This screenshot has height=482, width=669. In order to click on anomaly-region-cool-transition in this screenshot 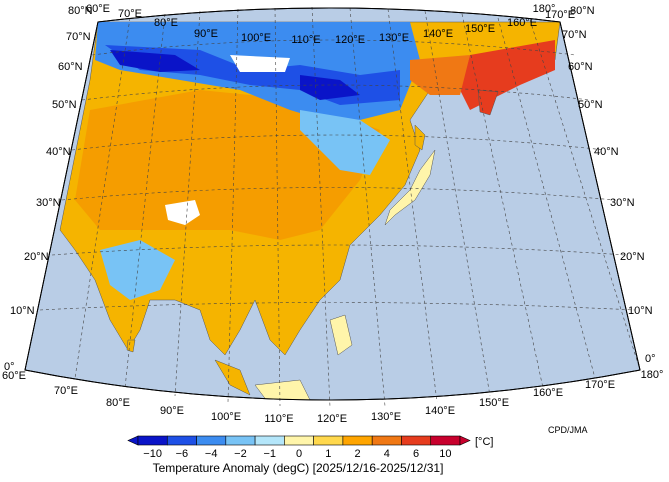, I will do `click(345, 142)`.